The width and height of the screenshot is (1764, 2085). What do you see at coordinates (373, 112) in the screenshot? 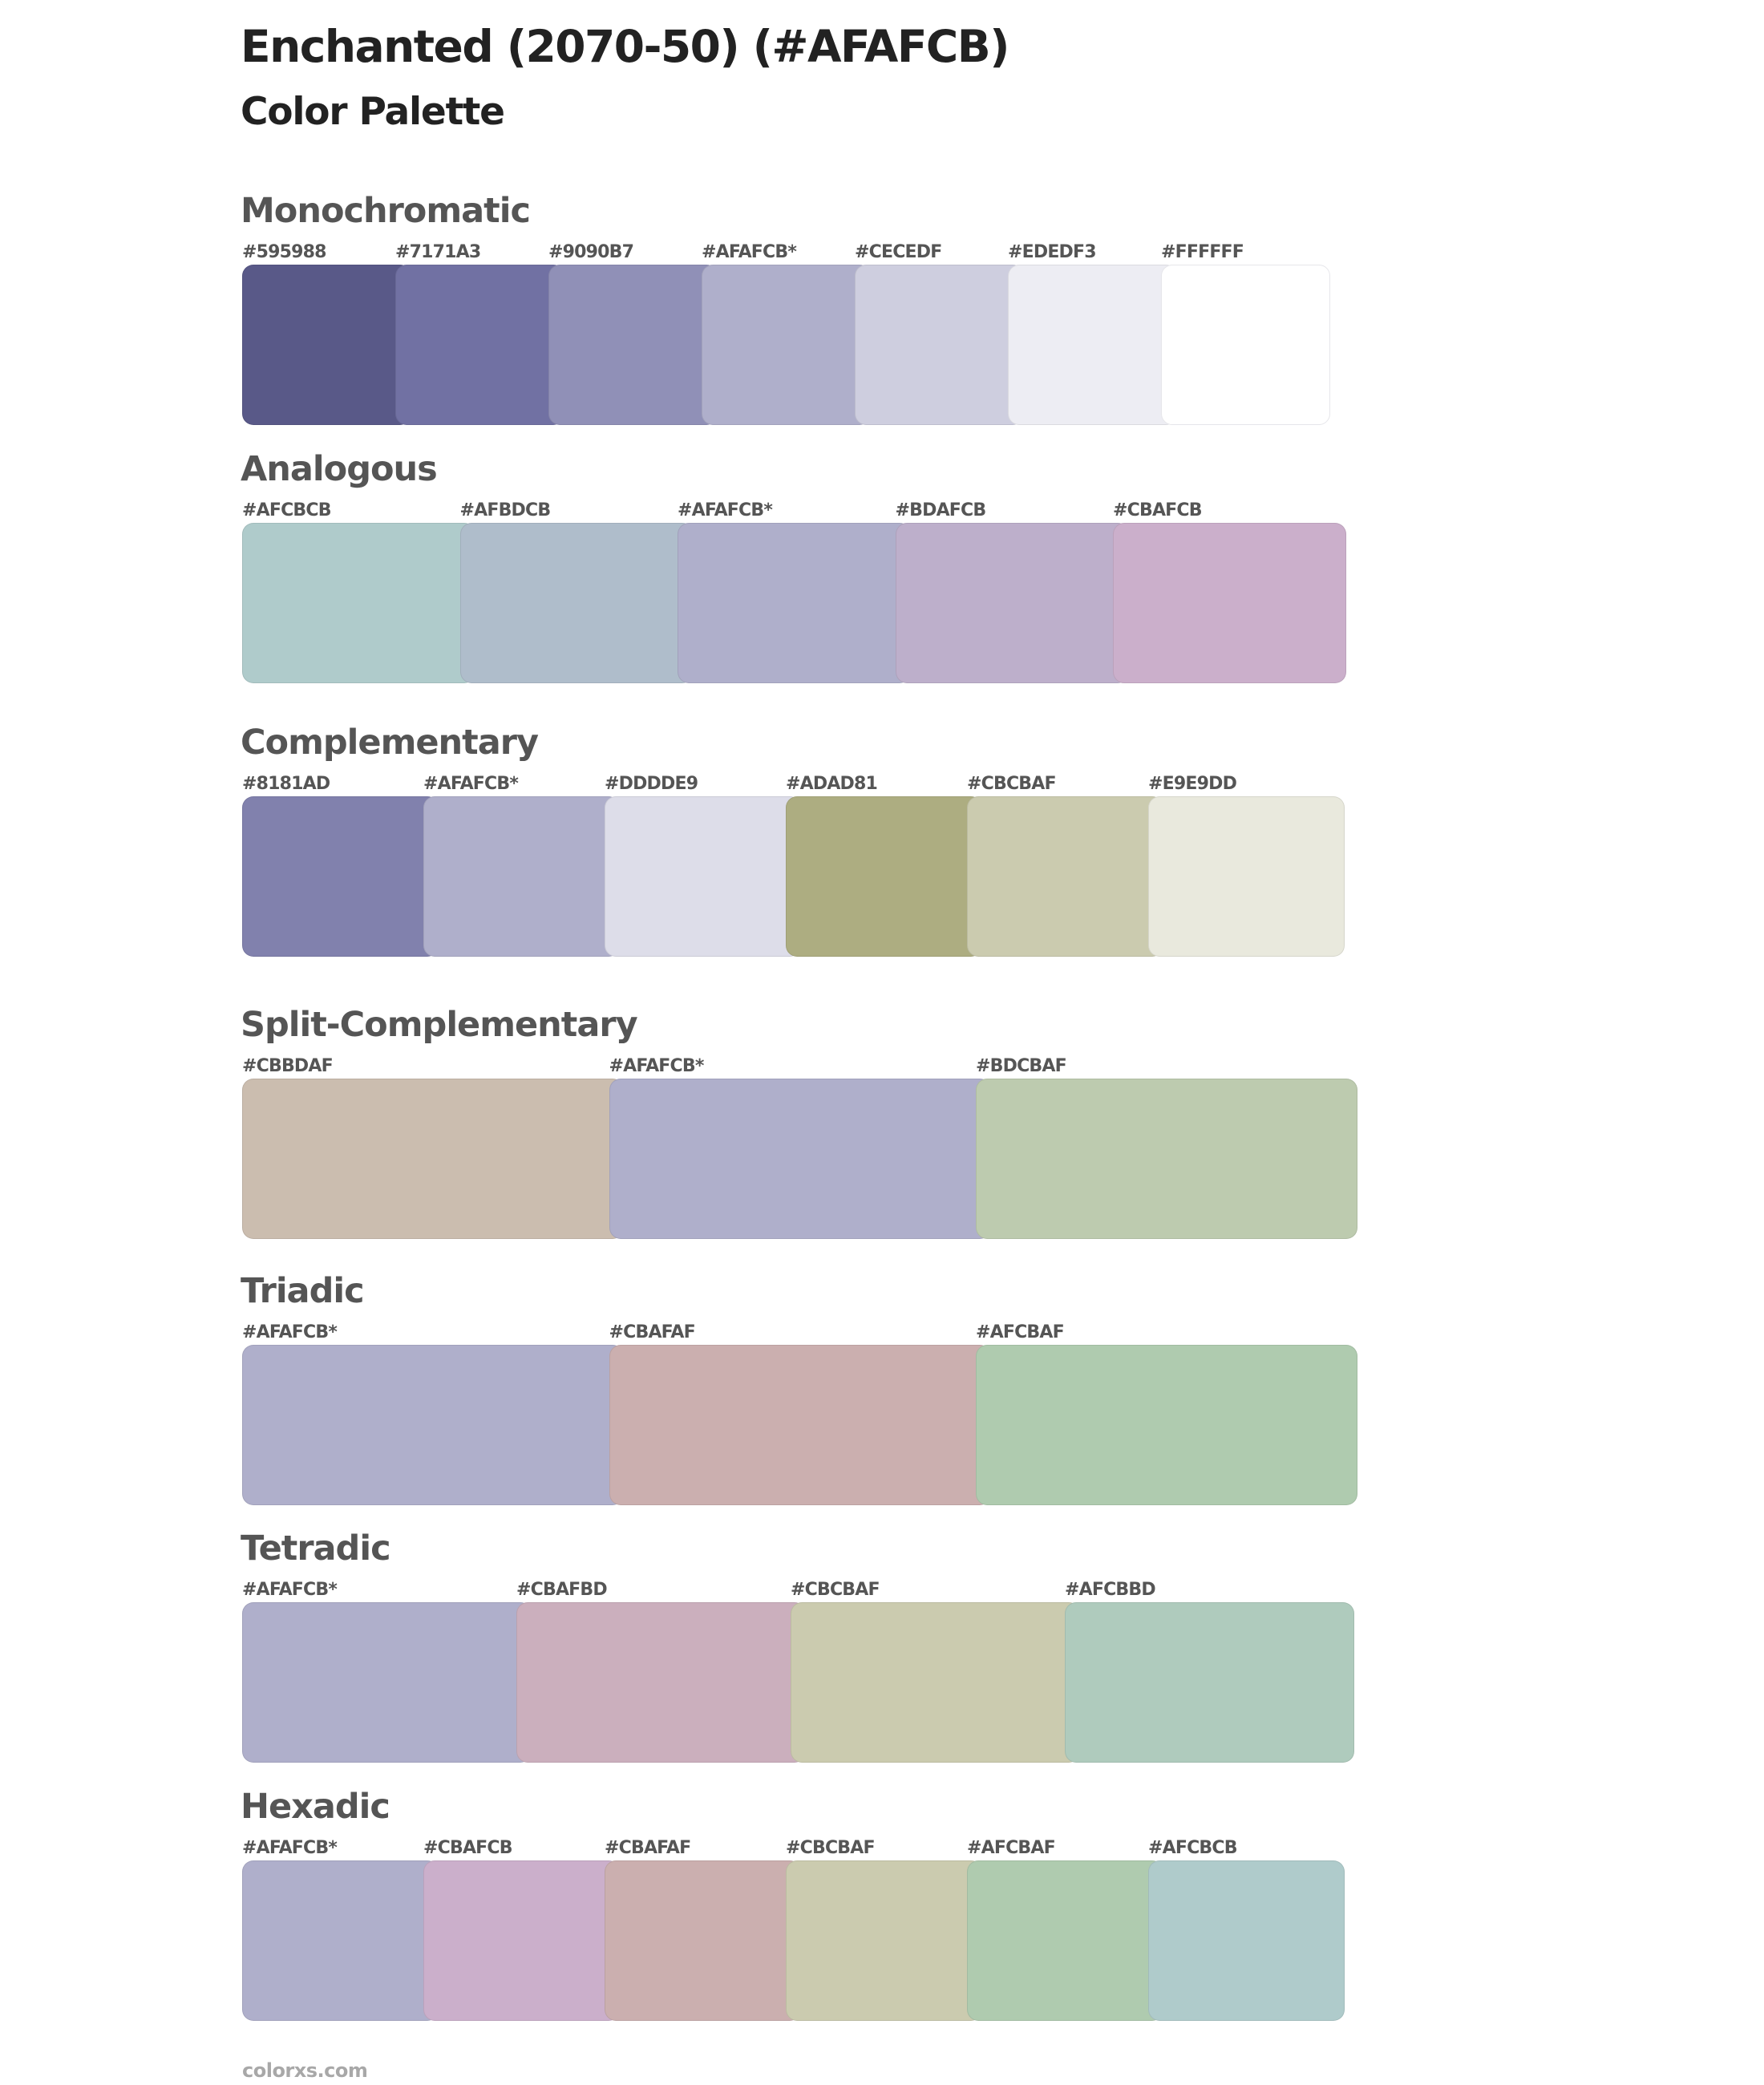
I see `page-subtitle: Color Palette` at bounding box center [373, 112].